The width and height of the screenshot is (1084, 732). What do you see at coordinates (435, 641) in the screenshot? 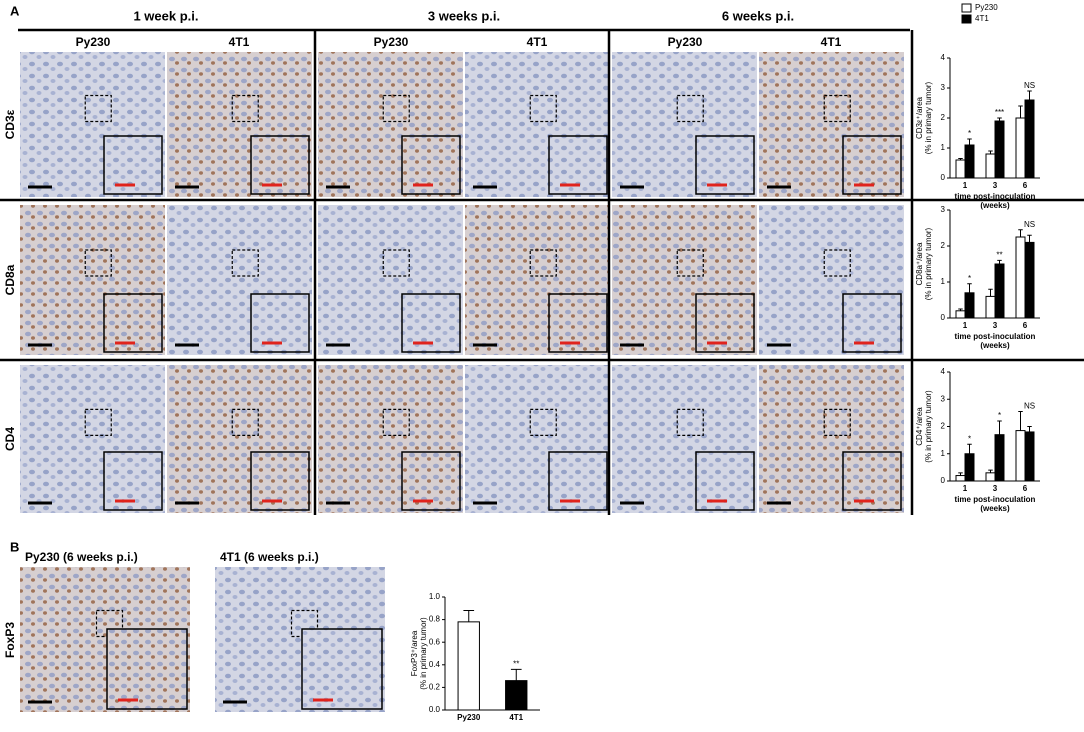
I see `y-tick-label: 0.6` at bounding box center [435, 641].